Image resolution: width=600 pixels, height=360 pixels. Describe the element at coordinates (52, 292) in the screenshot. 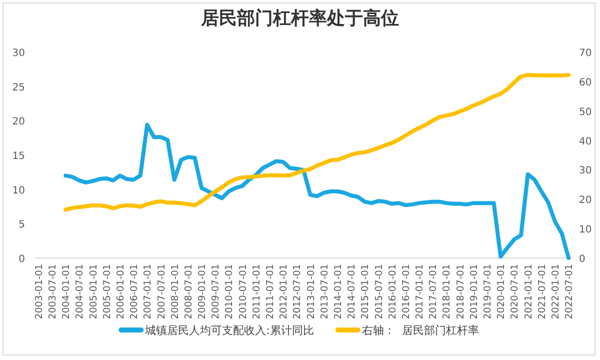

I see `x-tick-label: 2003-07-01` at that location.